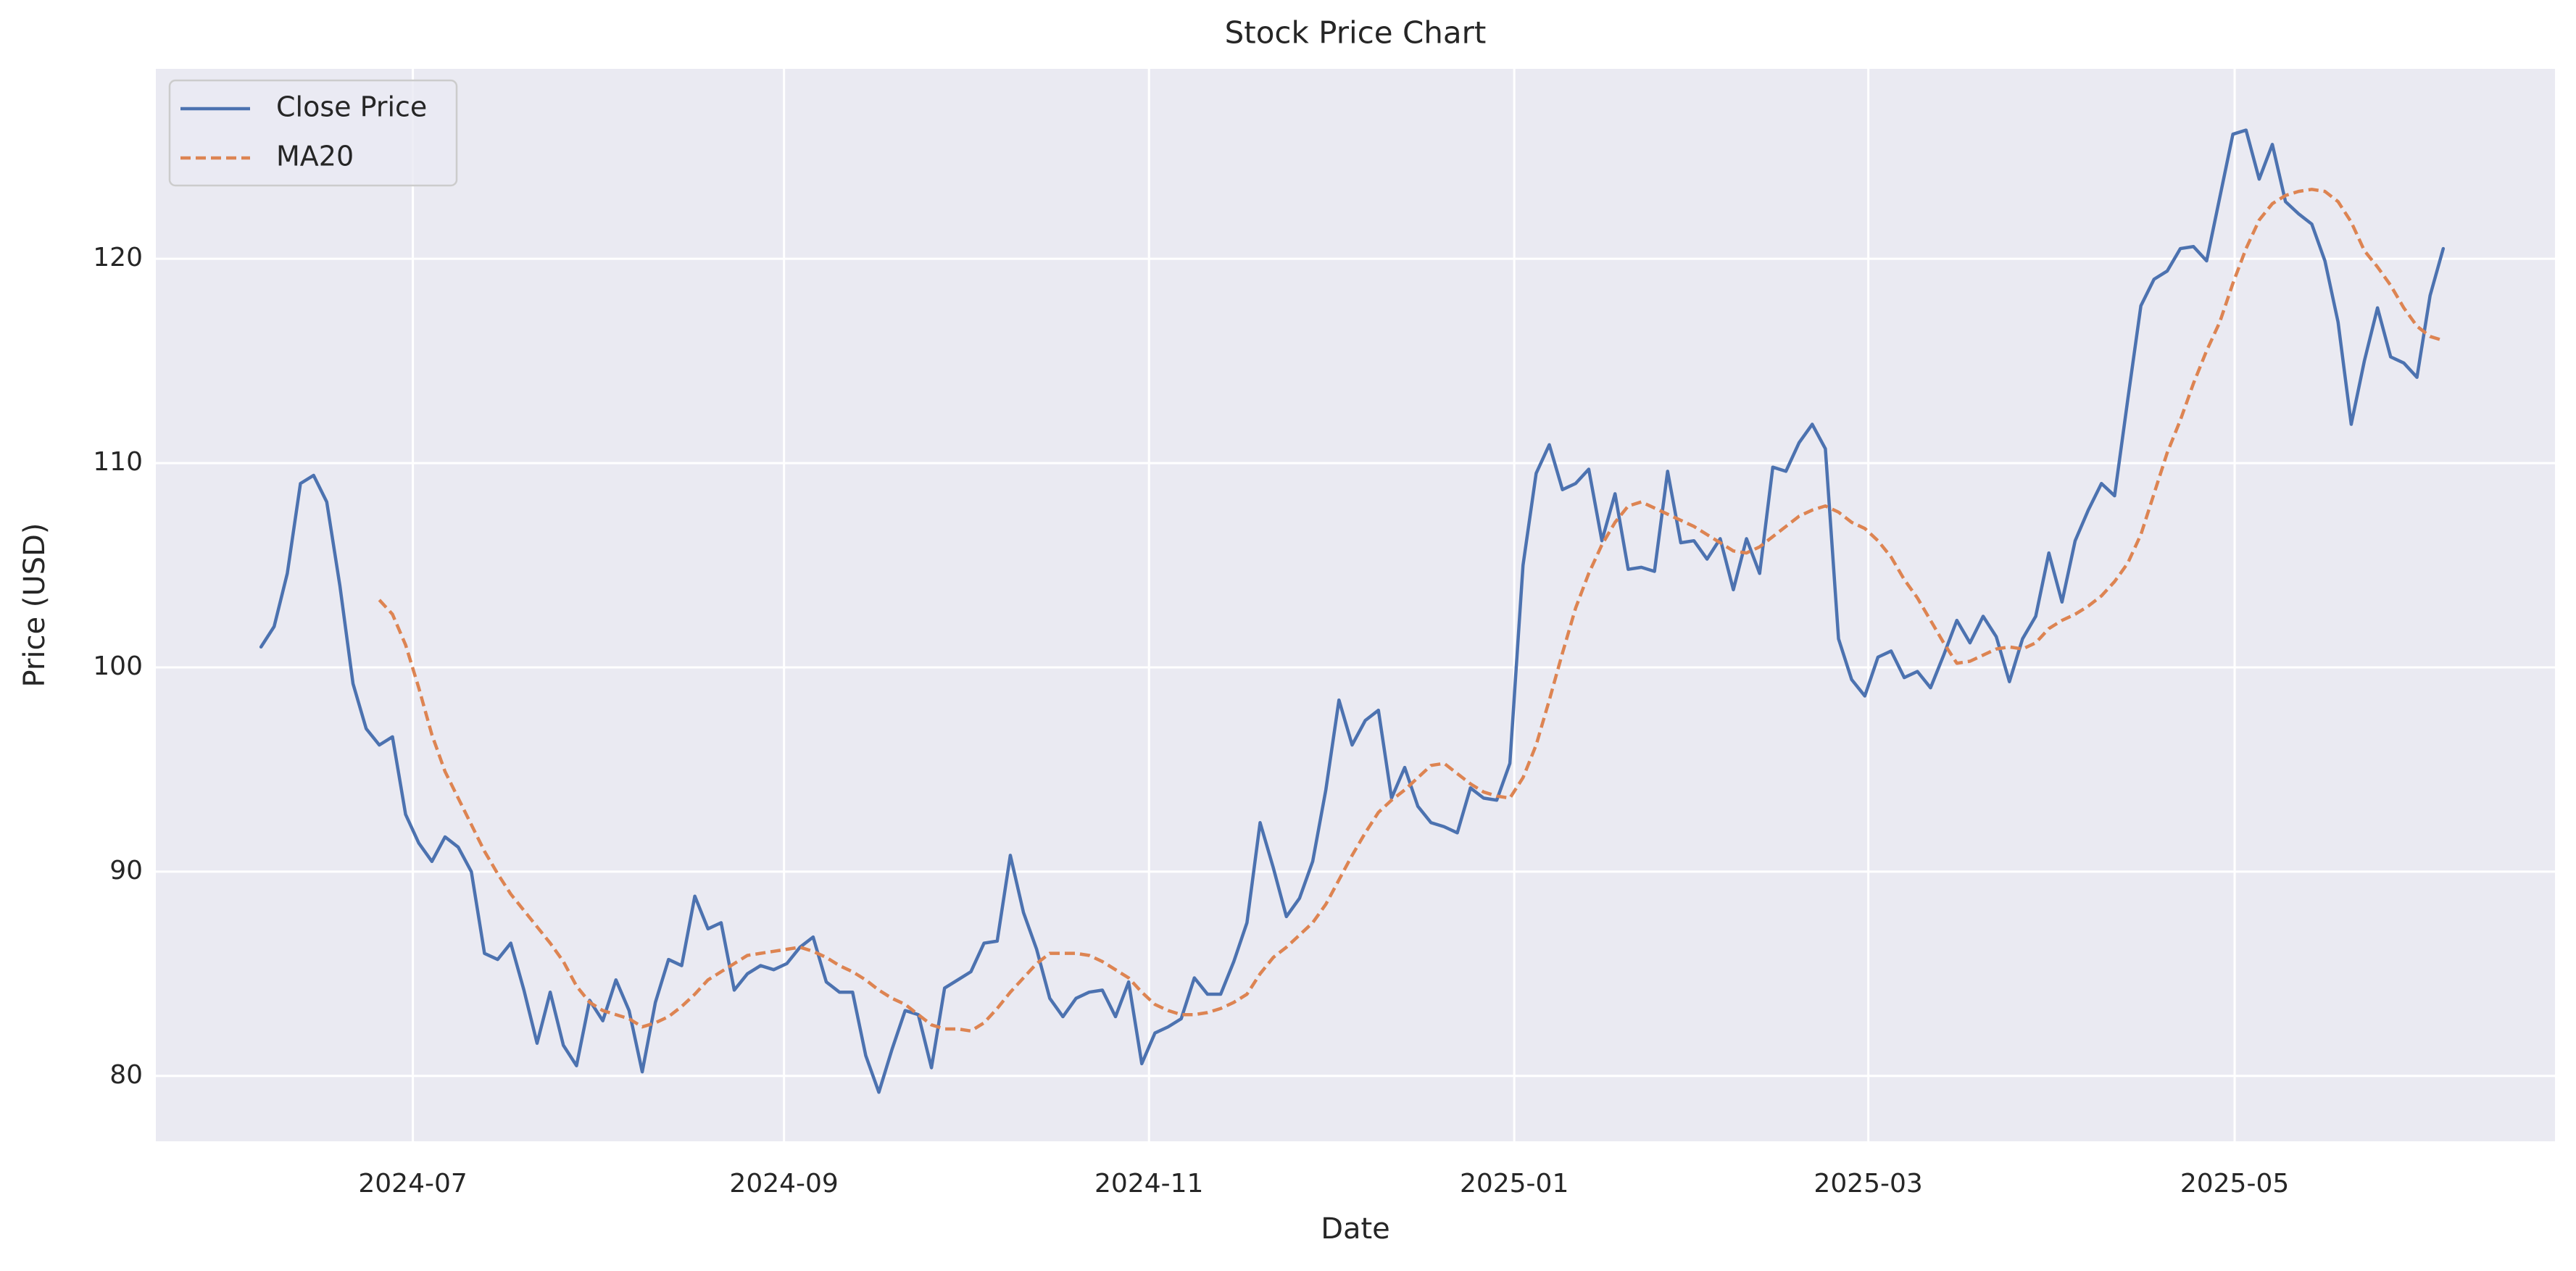 This screenshot has height=1271, width=2576. I want to click on y-tick-label: 120, so click(118, 257).